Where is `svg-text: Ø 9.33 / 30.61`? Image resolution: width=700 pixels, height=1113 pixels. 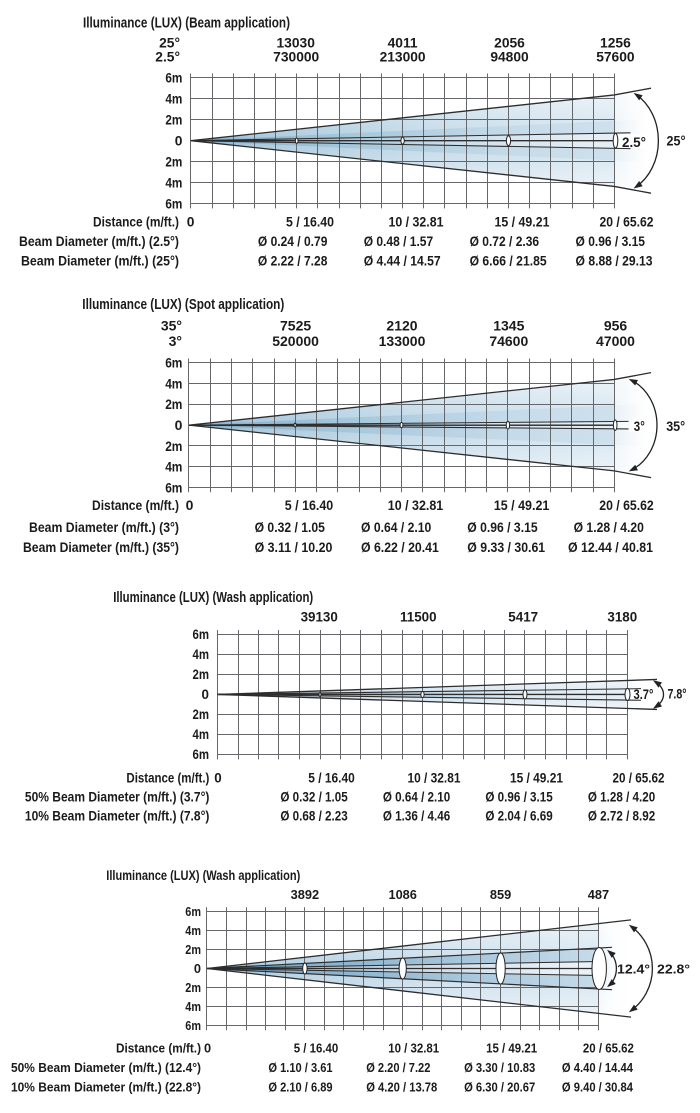 svg-text: Ø 9.33 / 30.61 is located at coordinates (506, 547).